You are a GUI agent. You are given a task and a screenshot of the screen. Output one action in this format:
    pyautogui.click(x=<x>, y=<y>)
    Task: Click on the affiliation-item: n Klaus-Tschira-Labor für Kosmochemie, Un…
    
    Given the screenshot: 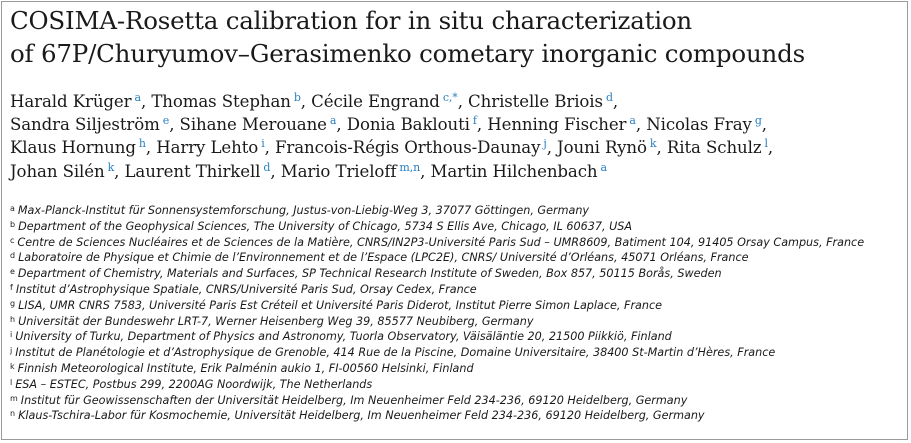 What is the action you would take?
    pyautogui.click(x=458, y=416)
    